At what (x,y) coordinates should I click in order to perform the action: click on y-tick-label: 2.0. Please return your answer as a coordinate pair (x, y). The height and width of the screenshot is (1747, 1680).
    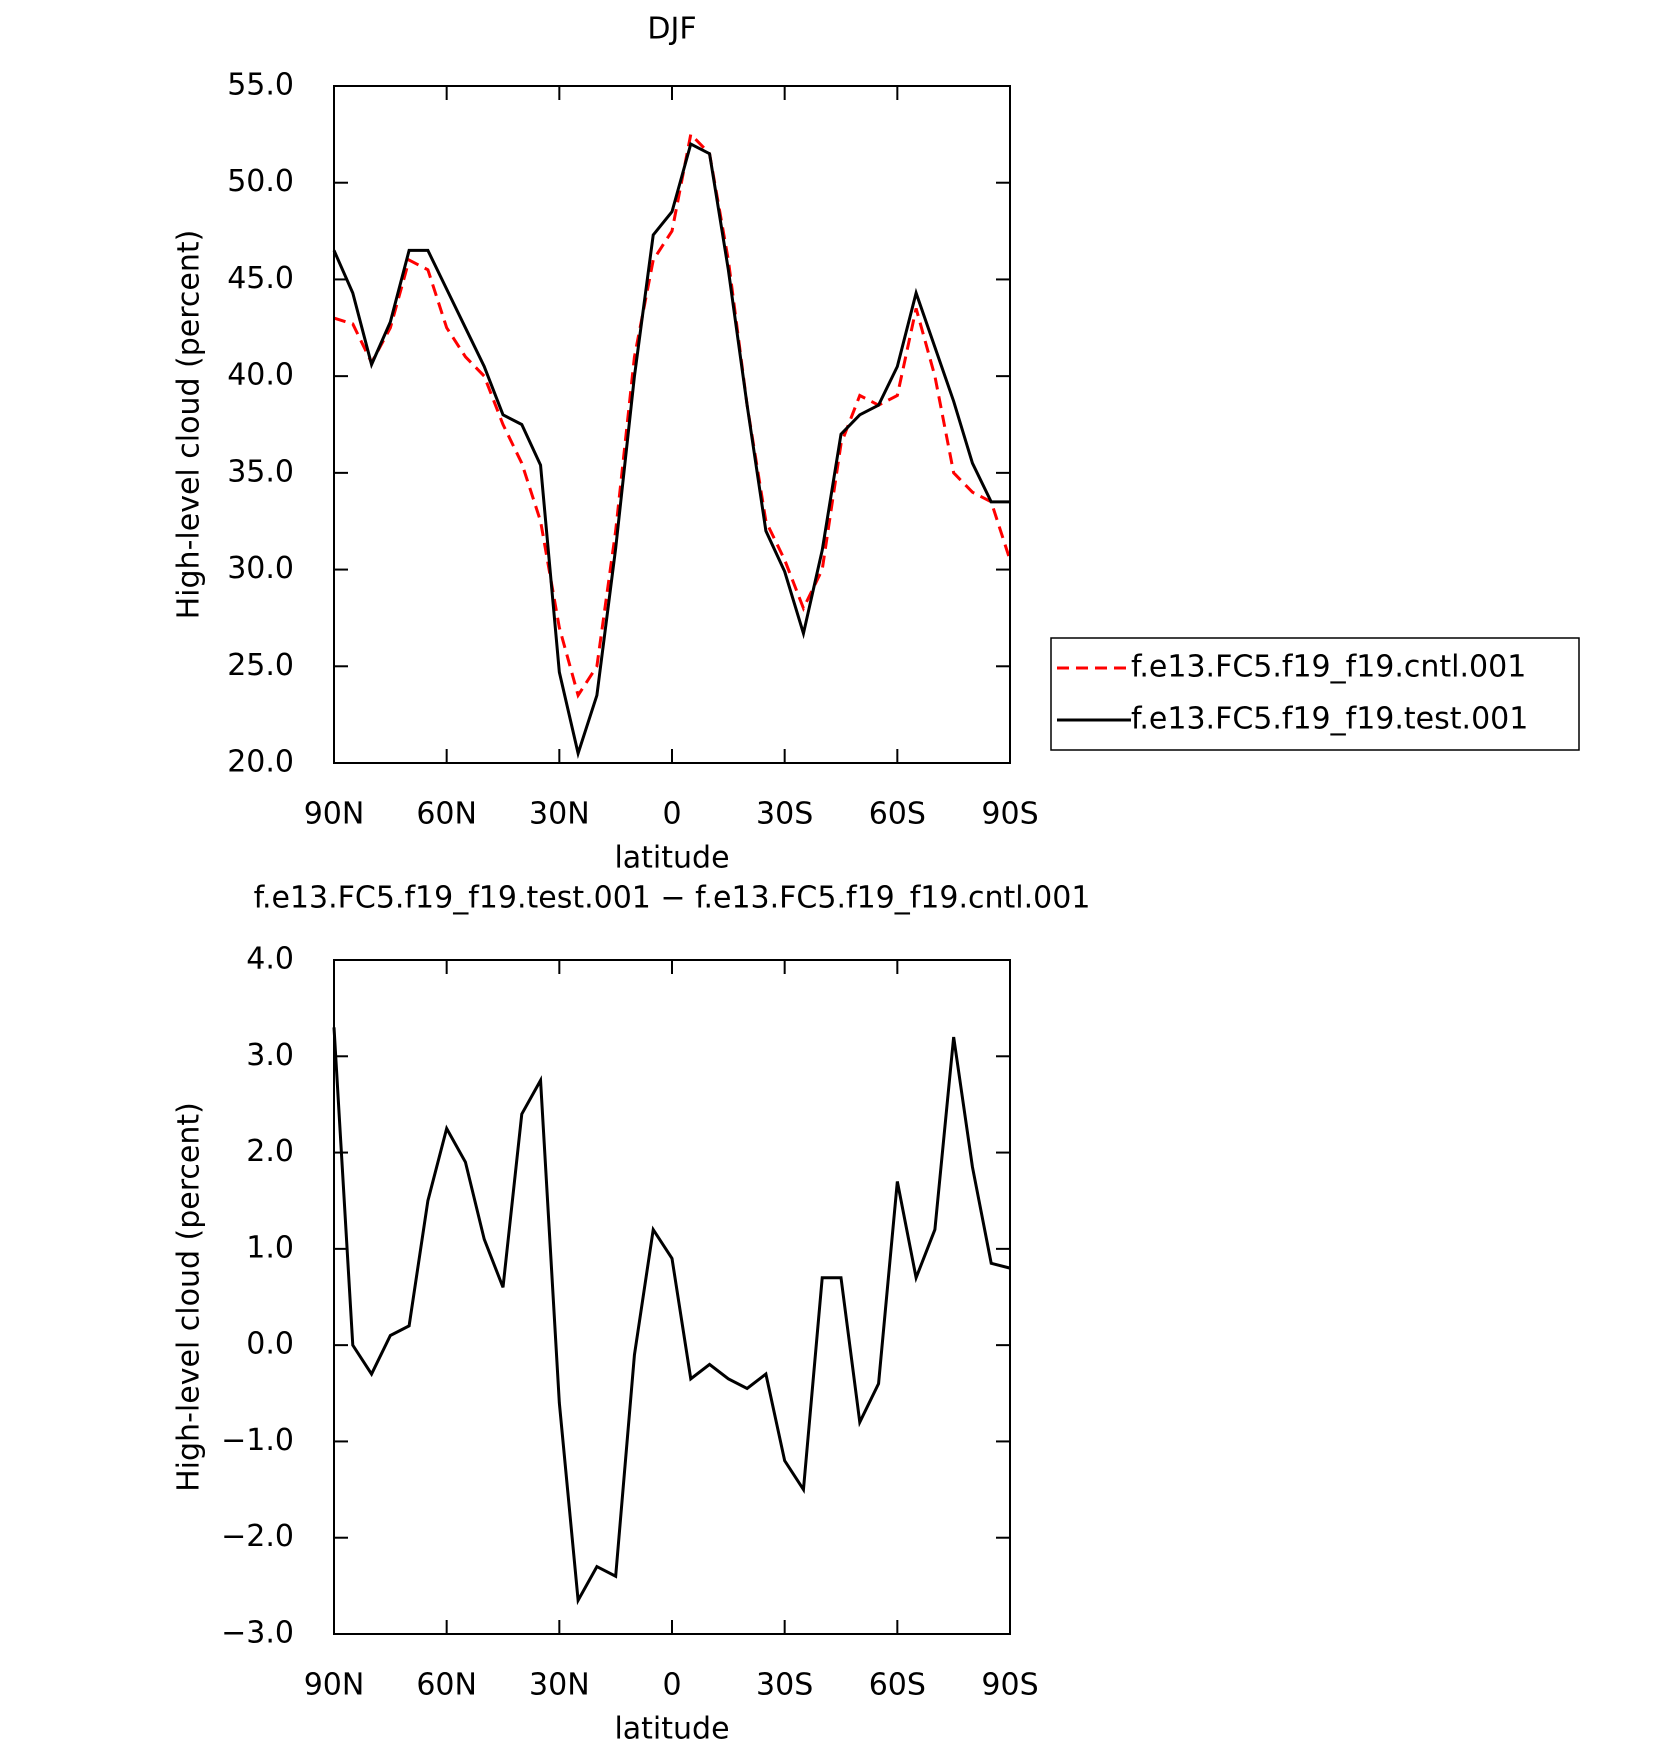
    Looking at the image, I should click on (270, 1151).